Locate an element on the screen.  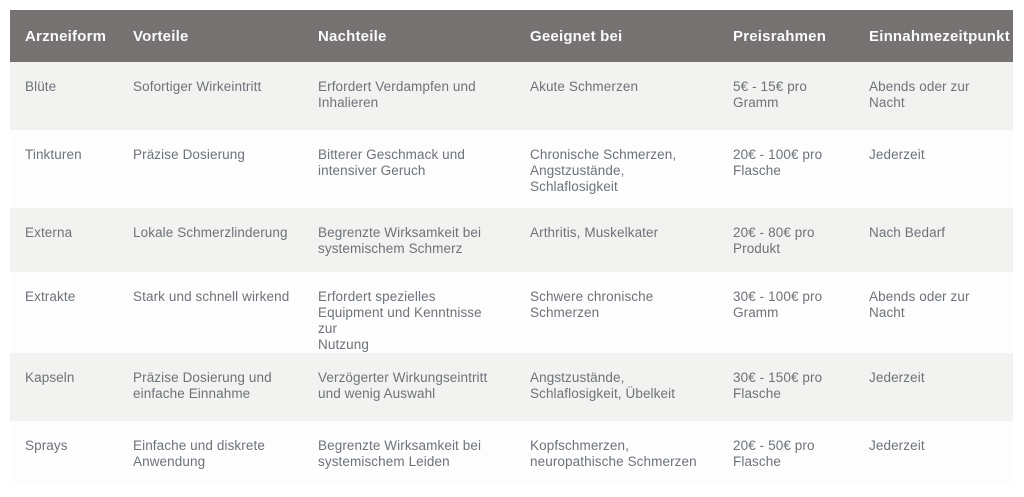
cell-preisrahmen: 20€ - 100€ pro Flasche is located at coordinates (786, 169).